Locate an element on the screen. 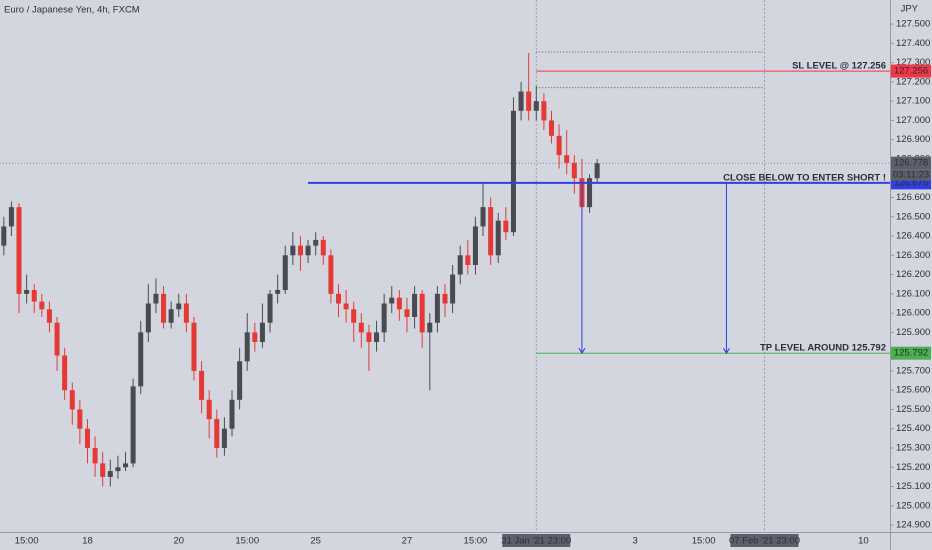 This screenshot has width=932, height=550. unit-label: JPY is located at coordinates (910, 9).